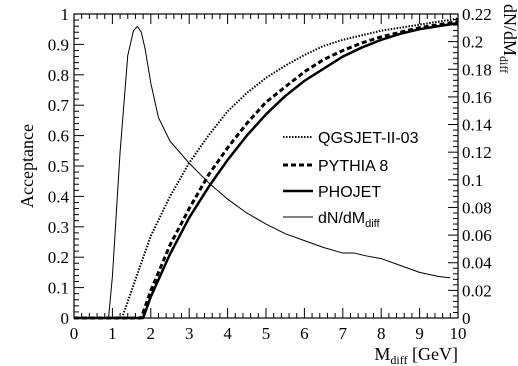  Describe the element at coordinates (504, 64) in the screenshot. I see `y2-axis-title-sub: diff` at that location.